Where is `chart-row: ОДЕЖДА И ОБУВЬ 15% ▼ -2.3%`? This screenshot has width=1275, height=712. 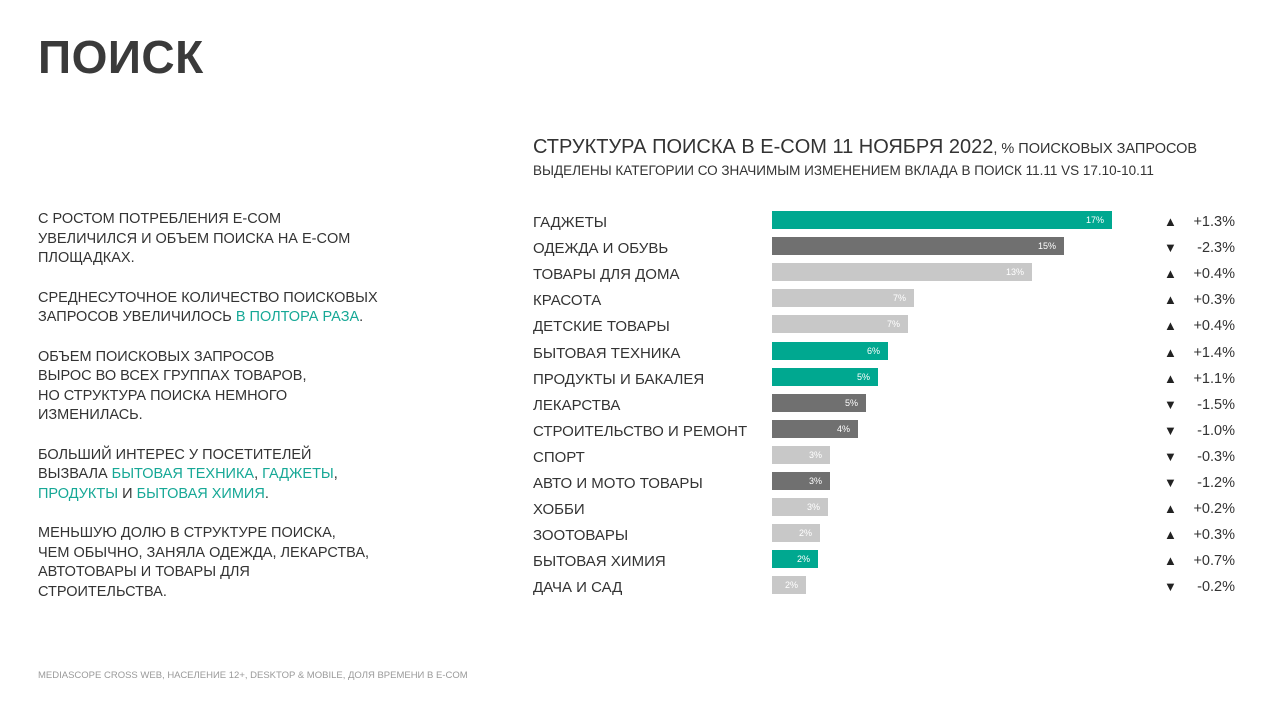
chart-row: ОДЕЖДА И ОБУВЬ 15% ▼ -2.3% is located at coordinates (893, 250).